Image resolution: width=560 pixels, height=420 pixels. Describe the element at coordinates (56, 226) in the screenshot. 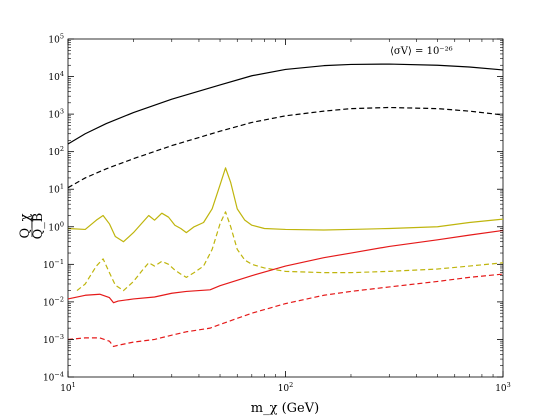

I see `y-tick-label-5: 10⁰` at that location.